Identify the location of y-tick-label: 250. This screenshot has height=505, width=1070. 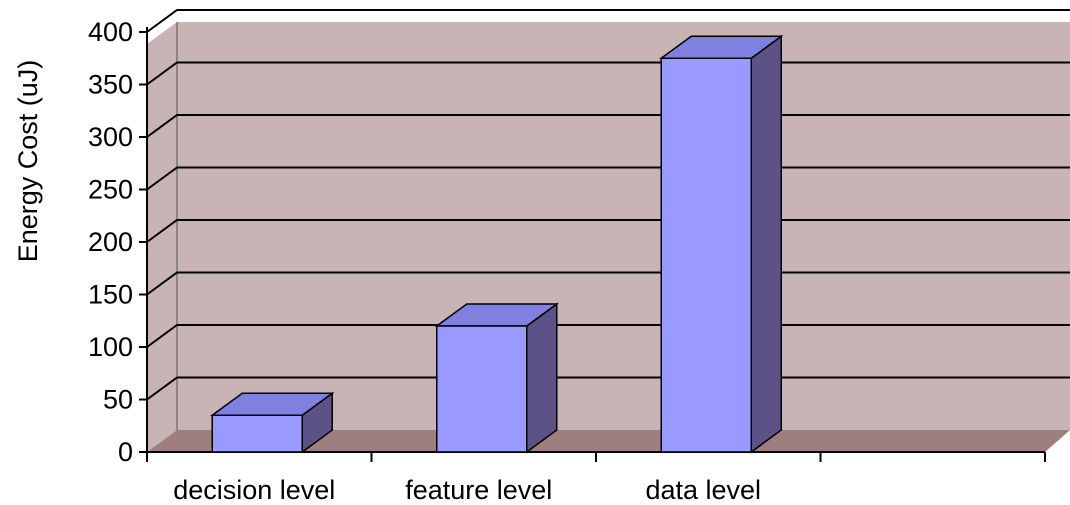
(110, 190).